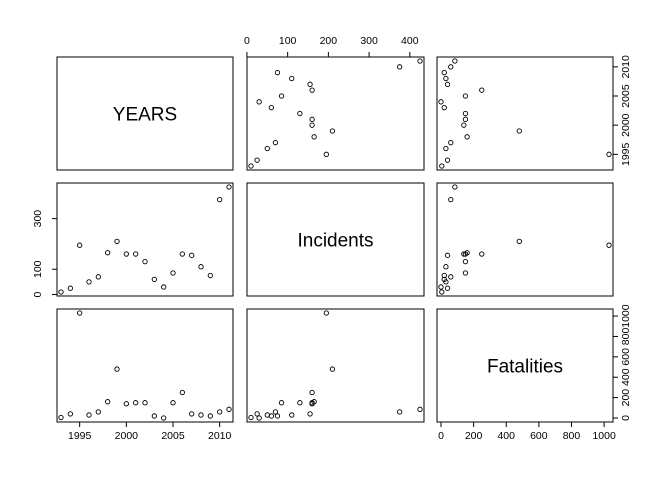  What do you see at coordinates (247, 41) in the screenshot?
I see `top-tick-label: 0` at bounding box center [247, 41].